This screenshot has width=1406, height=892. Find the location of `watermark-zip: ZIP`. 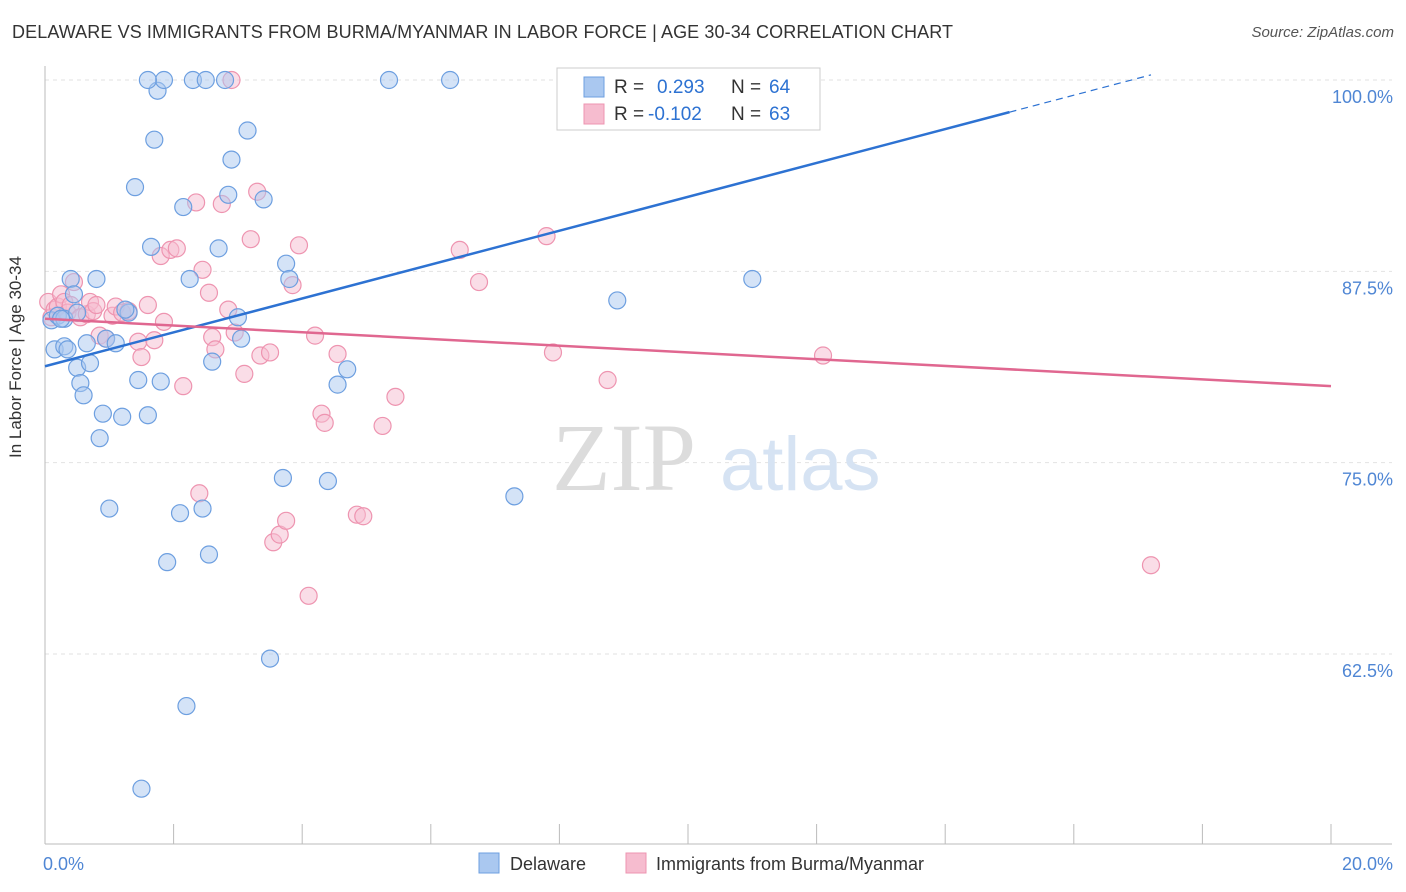

watermark-zip: ZIP is located at coordinates (624, 457).